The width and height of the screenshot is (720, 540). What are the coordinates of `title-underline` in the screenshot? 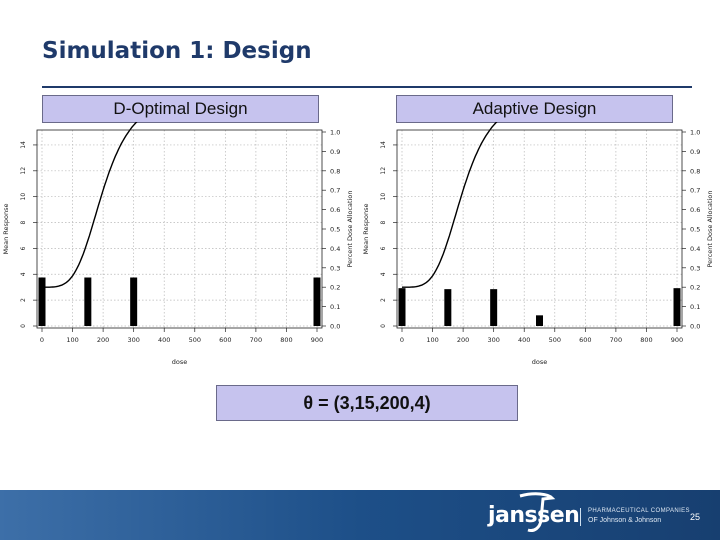 It's located at (367, 87).